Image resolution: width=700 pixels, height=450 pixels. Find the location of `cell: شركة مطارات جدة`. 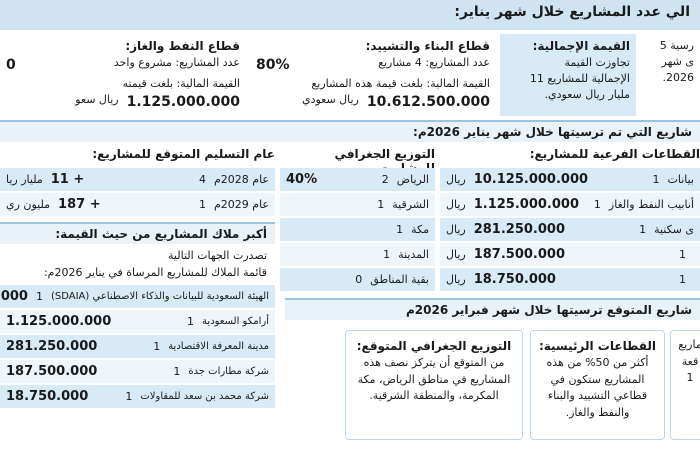

cell: شركة مطارات جدة is located at coordinates (228, 371).